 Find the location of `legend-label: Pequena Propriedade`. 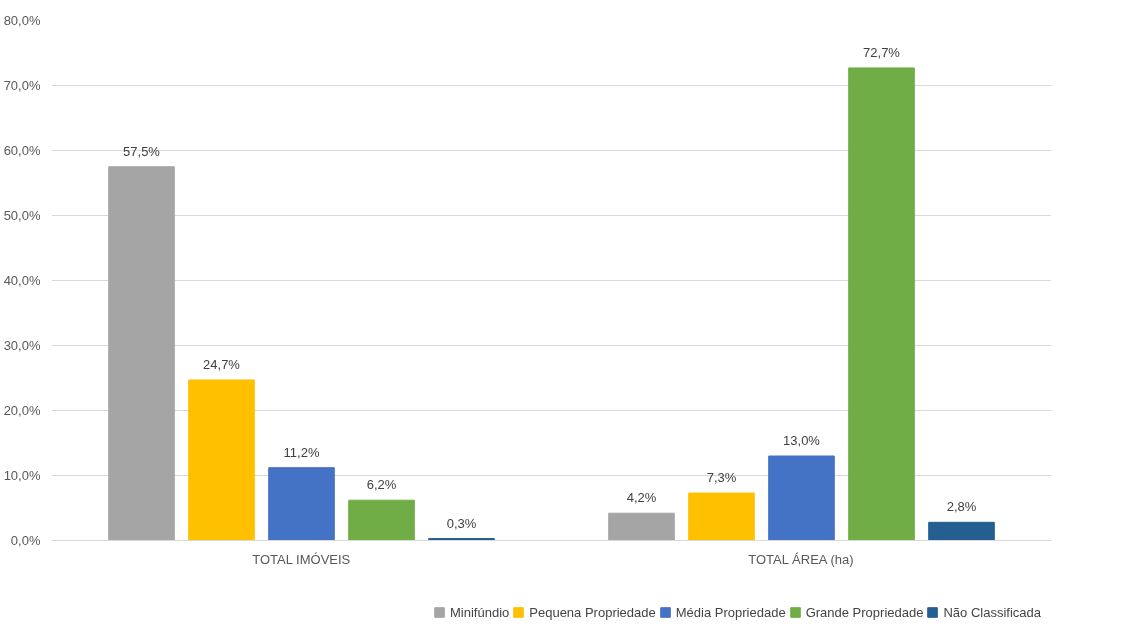

legend-label: Pequena Propriedade is located at coordinates (592, 612).